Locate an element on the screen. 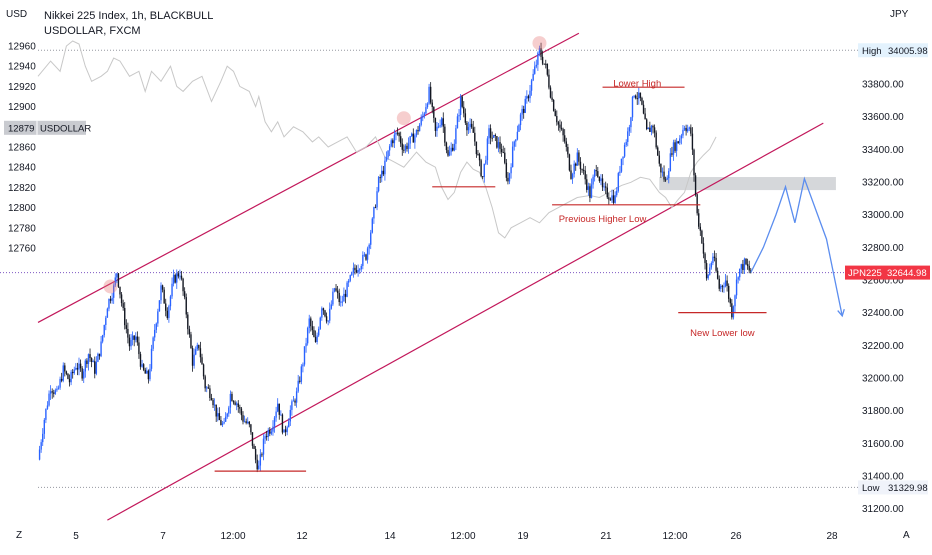 The image size is (932, 555). low-badge is located at coordinates (893, 487).